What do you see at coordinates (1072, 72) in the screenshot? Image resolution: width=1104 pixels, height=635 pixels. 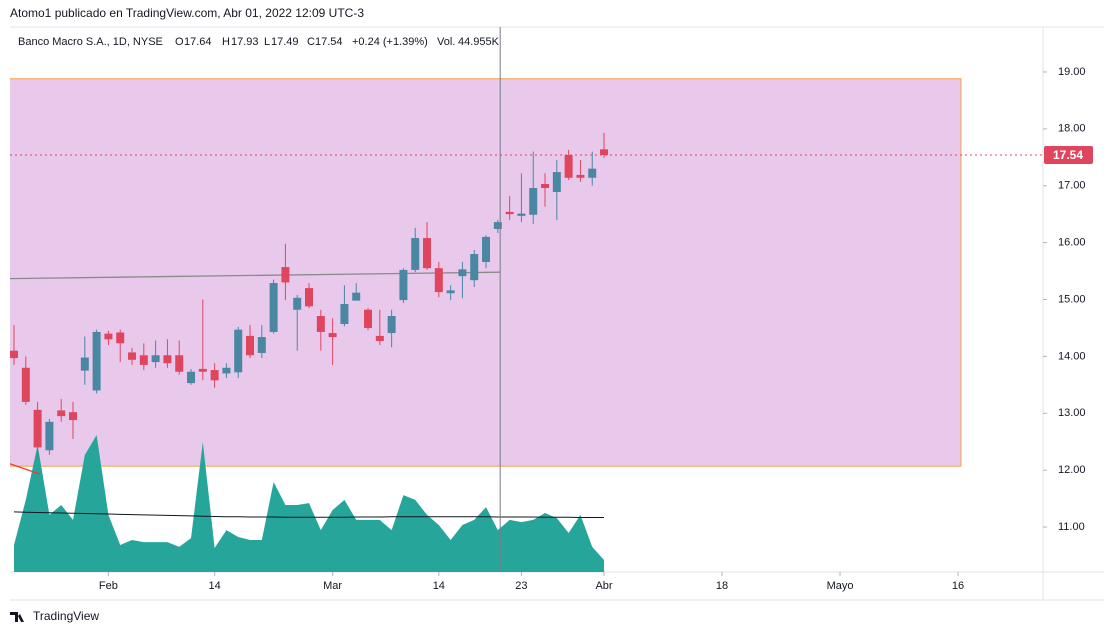 I see `y-tick-label: 19.00` at bounding box center [1072, 72].